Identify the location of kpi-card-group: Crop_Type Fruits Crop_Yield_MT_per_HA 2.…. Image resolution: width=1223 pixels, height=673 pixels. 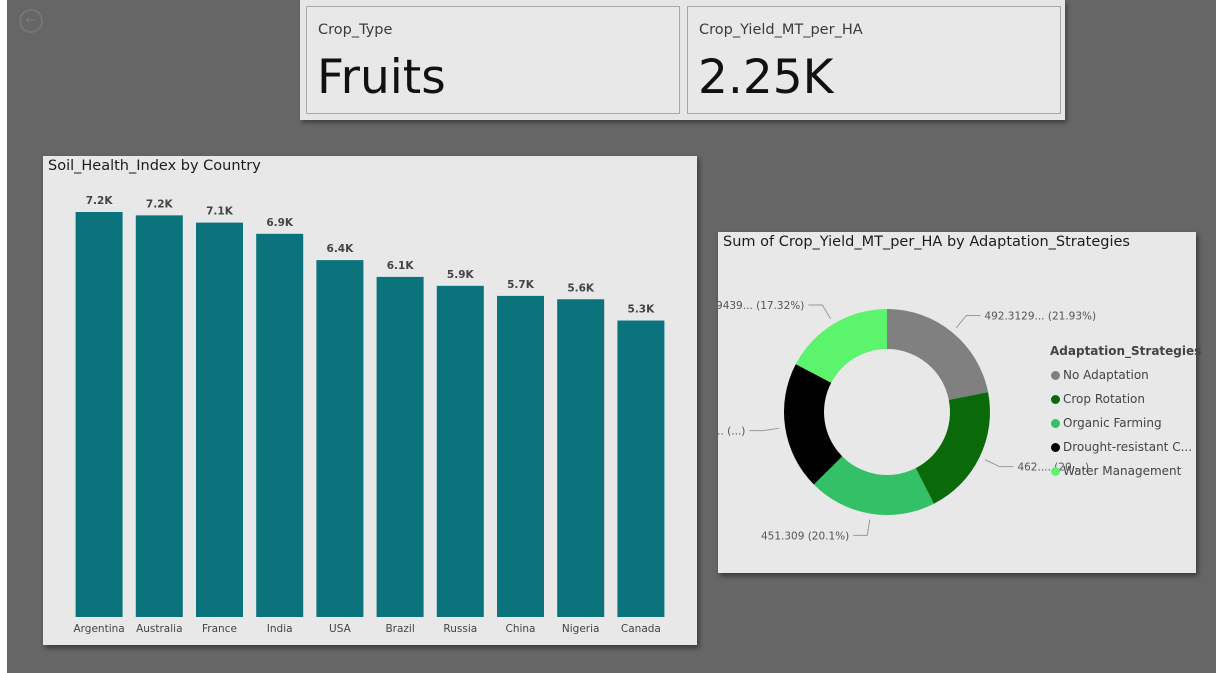
(682, 60).